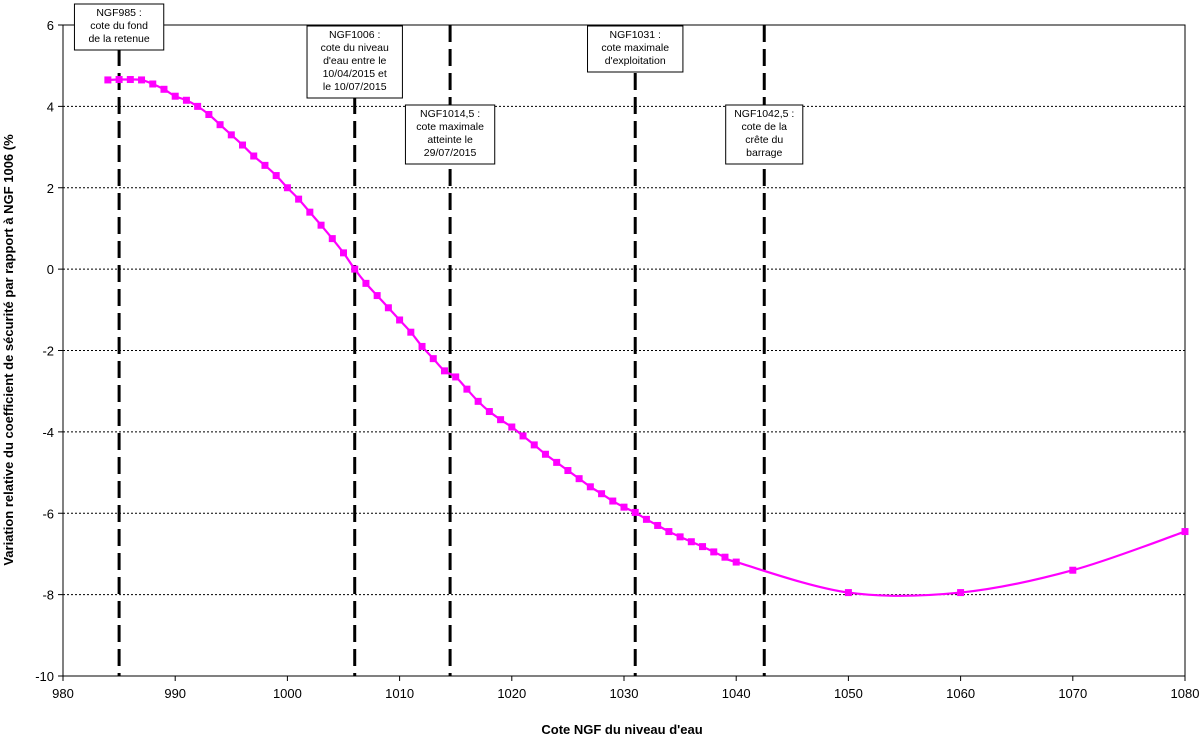  I want to click on annotation-text: 10/04/2015 et, so click(355, 74).